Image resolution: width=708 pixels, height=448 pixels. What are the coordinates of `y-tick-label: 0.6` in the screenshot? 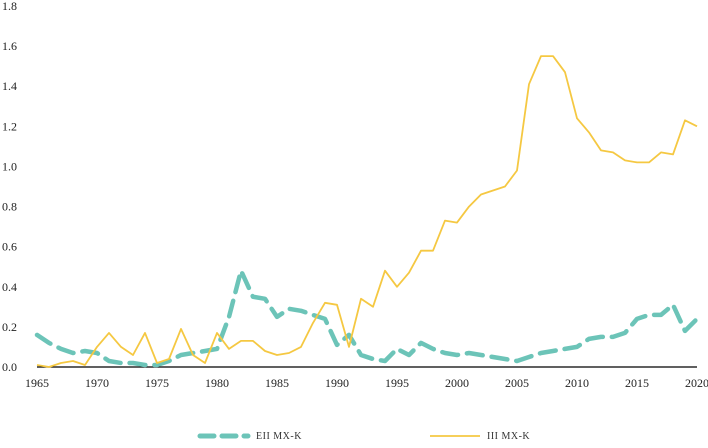 It's located at (9, 247).